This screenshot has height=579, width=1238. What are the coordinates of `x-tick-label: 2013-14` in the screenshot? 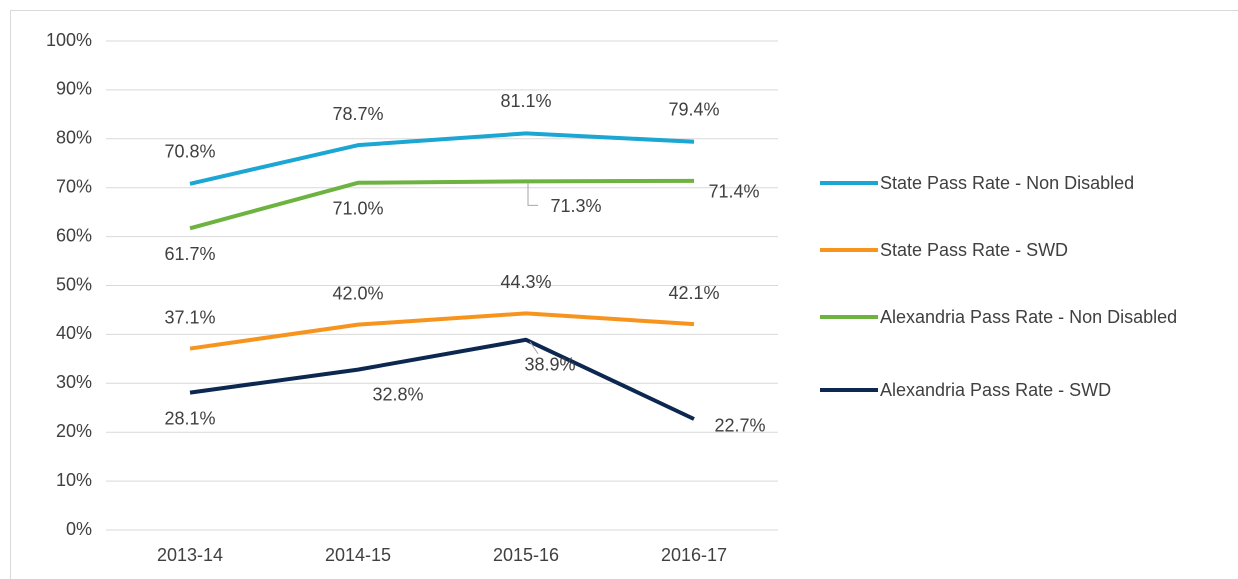 It's located at (190, 555).